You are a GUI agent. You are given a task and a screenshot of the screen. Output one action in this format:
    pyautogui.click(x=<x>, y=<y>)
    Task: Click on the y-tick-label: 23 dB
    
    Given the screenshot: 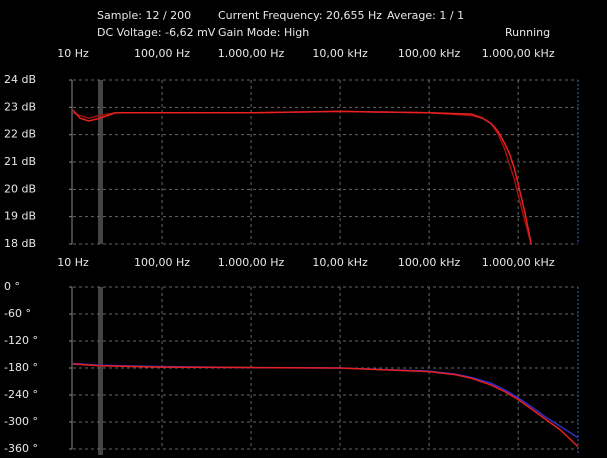 What is the action you would take?
    pyautogui.click(x=20, y=106)
    